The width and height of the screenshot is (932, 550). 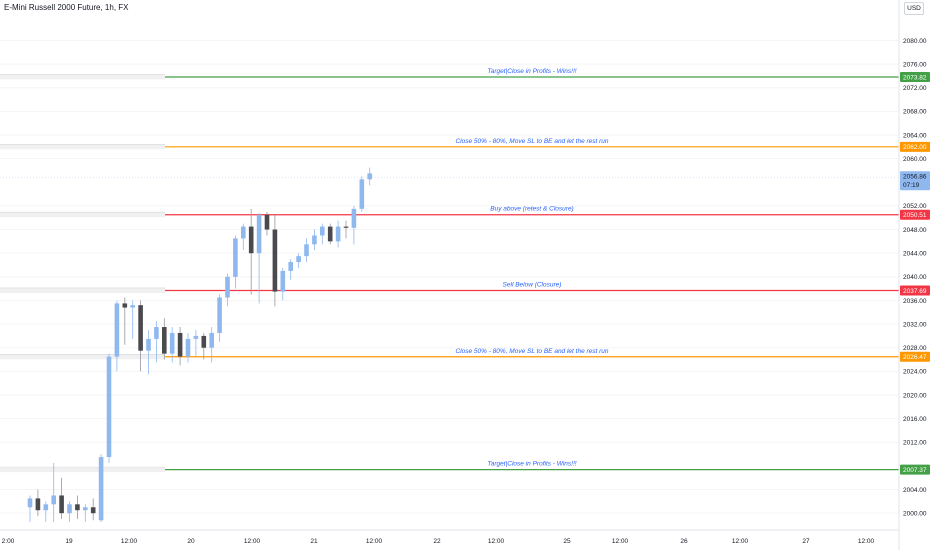 I want to click on price-tick-label: 2048.00, so click(x=915, y=230).